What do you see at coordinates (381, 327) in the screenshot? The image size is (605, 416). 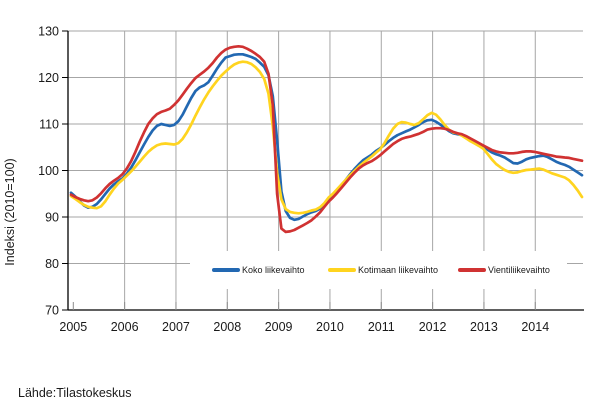 I see `x-tick-label: 2011` at bounding box center [381, 327].